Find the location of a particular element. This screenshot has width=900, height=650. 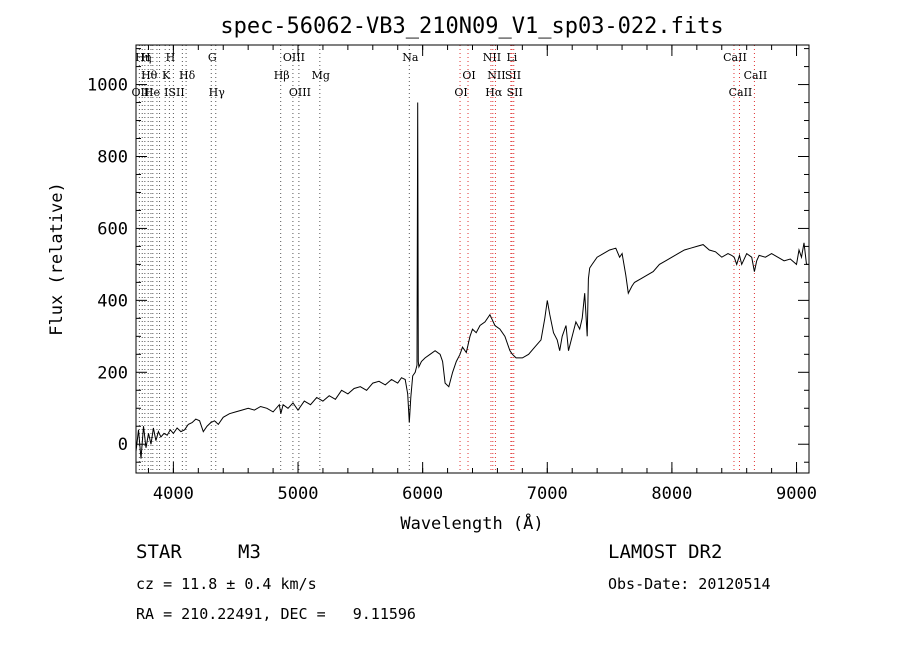

y-tick-label: 600 is located at coordinates (112, 229).